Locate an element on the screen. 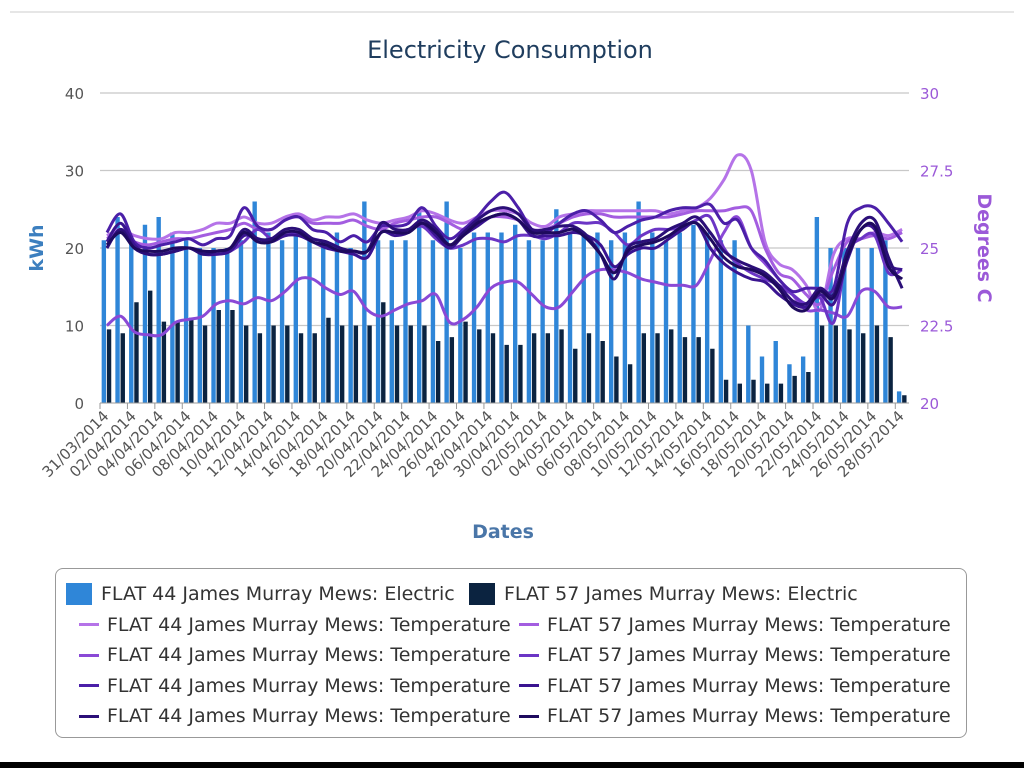 This screenshot has width=1024, height=768. y-right-tick-label: 22.5 is located at coordinates (936, 327).